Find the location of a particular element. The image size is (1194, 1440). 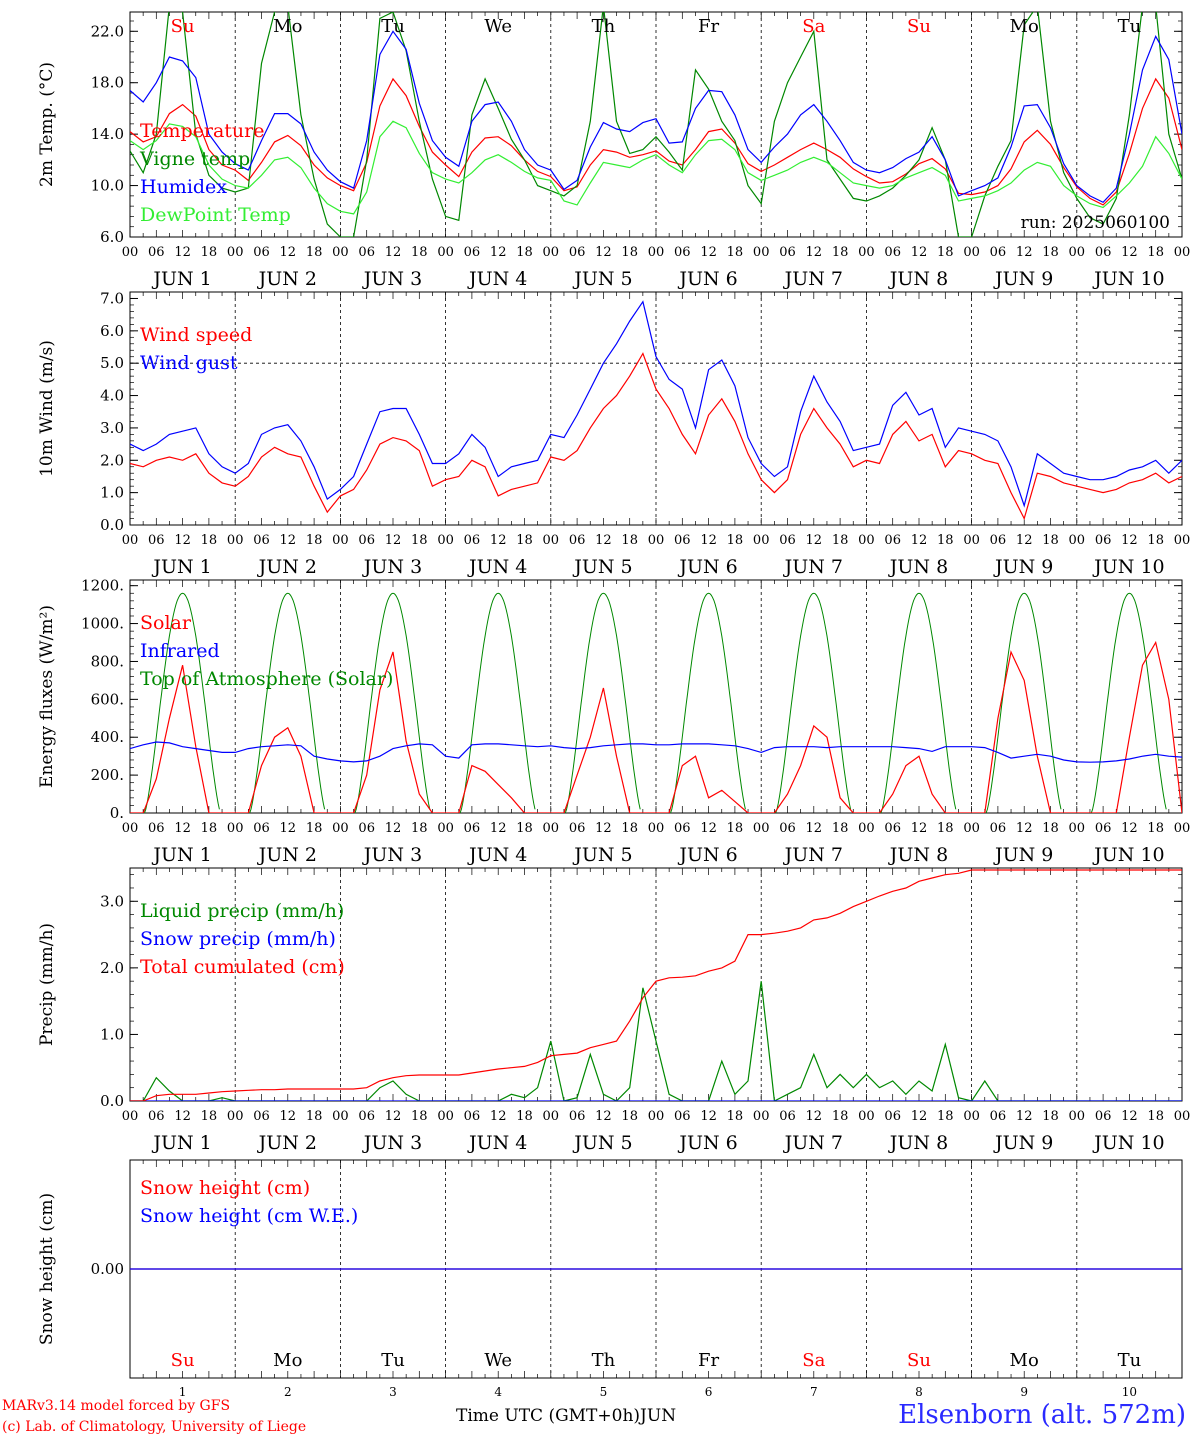

day-label: JUN 3 is located at coordinates (392, 567).